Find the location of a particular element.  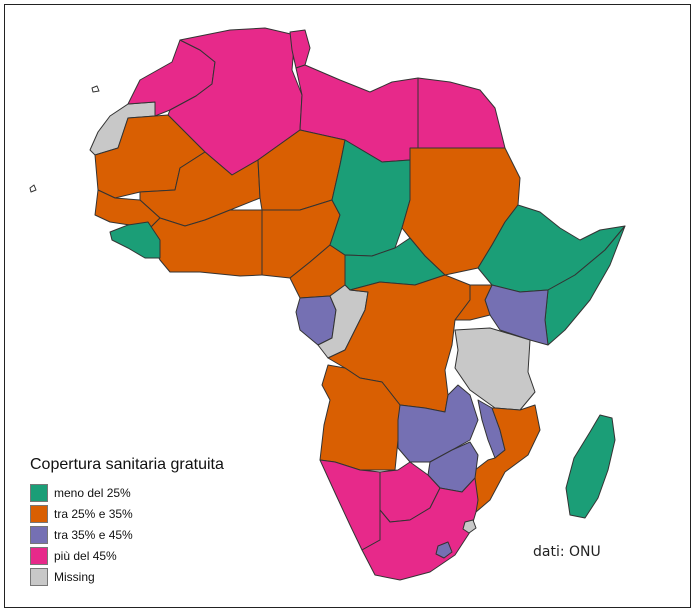

region-namibia is located at coordinates (350, 505).